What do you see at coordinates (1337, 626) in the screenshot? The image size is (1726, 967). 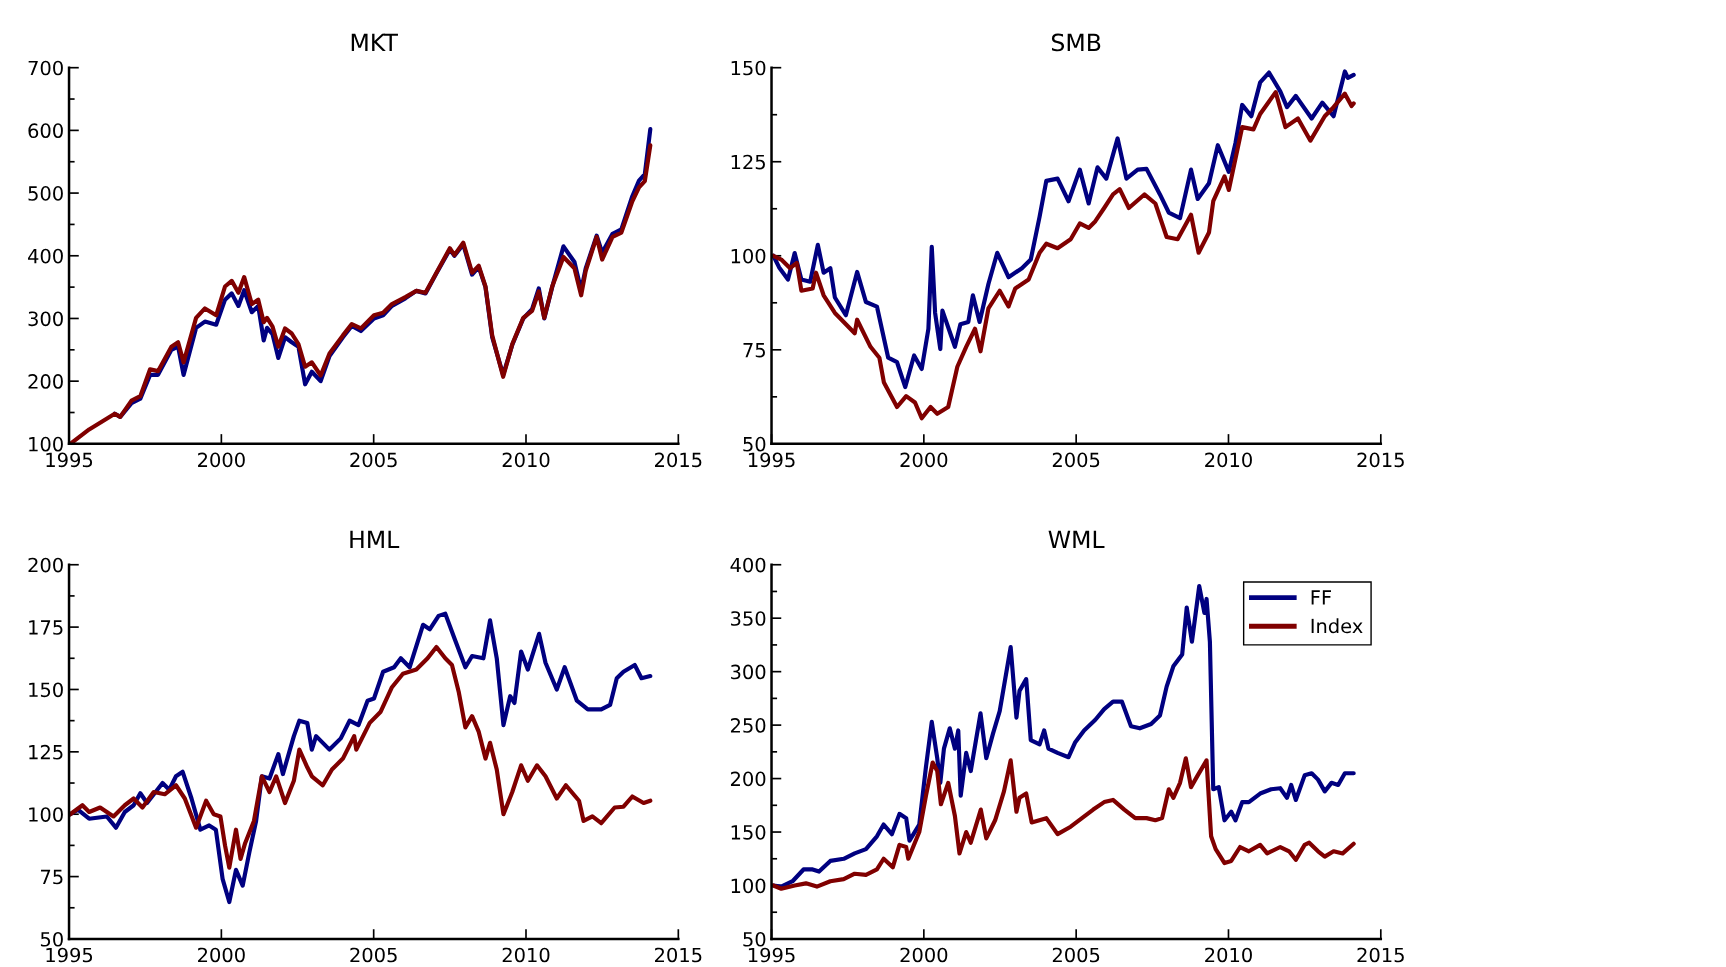 I see `legend-label: Index` at bounding box center [1337, 626].